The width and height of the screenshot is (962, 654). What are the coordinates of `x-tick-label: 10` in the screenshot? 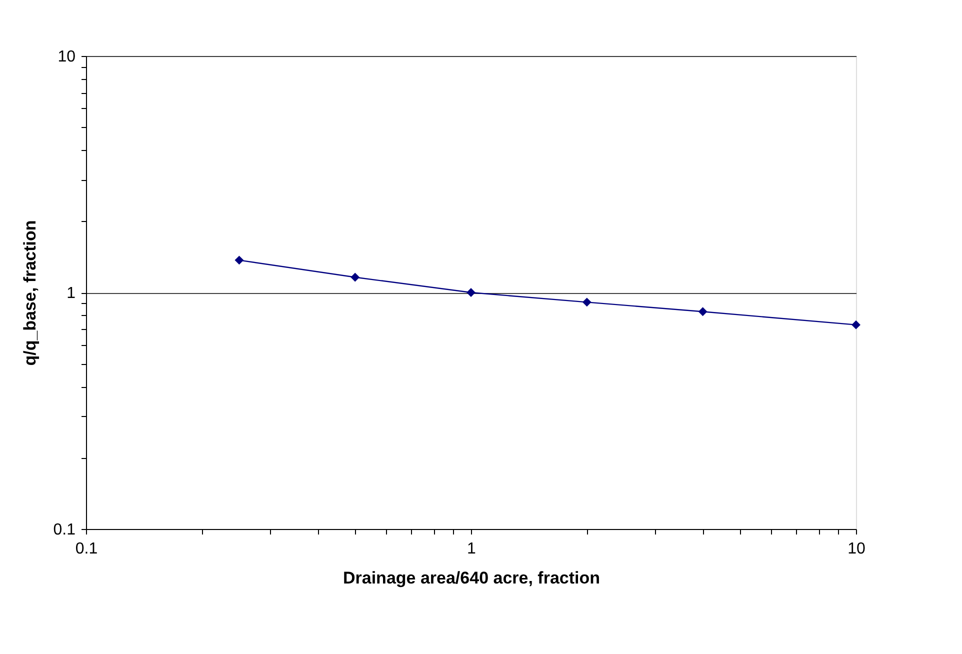 It's located at (857, 549).